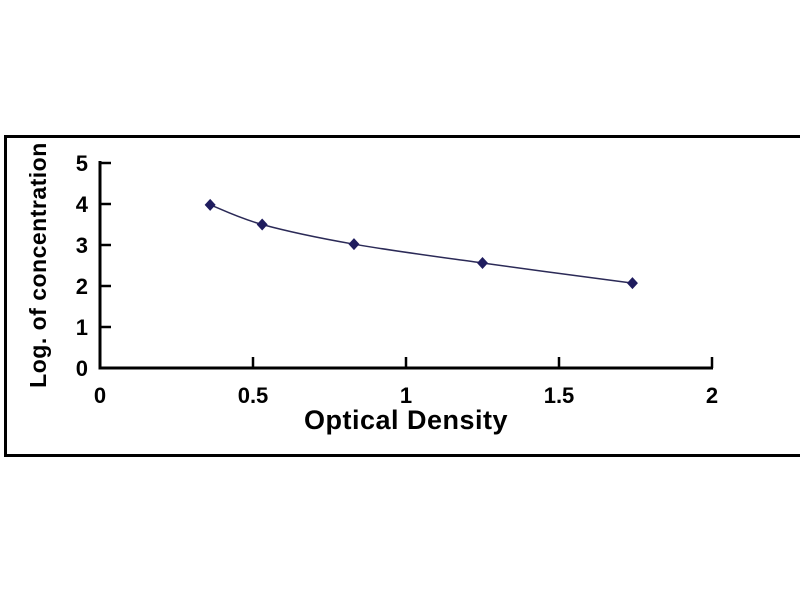 The height and width of the screenshot is (600, 800). I want to click on x-tick-label: 1.5, so click(559, 395).